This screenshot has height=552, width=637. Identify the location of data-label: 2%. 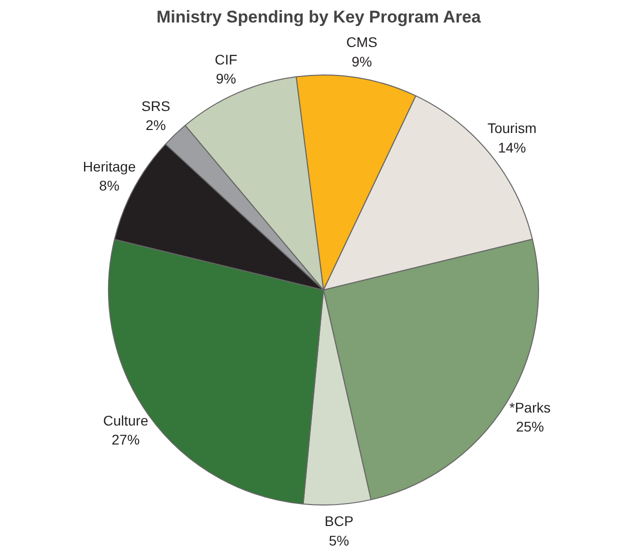
(156, 125).